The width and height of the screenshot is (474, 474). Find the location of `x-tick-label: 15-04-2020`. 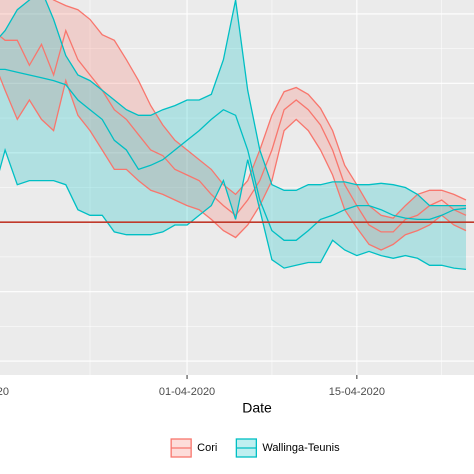

x-tick-label: 15-04-2020 is located at coordinates (357, 392).